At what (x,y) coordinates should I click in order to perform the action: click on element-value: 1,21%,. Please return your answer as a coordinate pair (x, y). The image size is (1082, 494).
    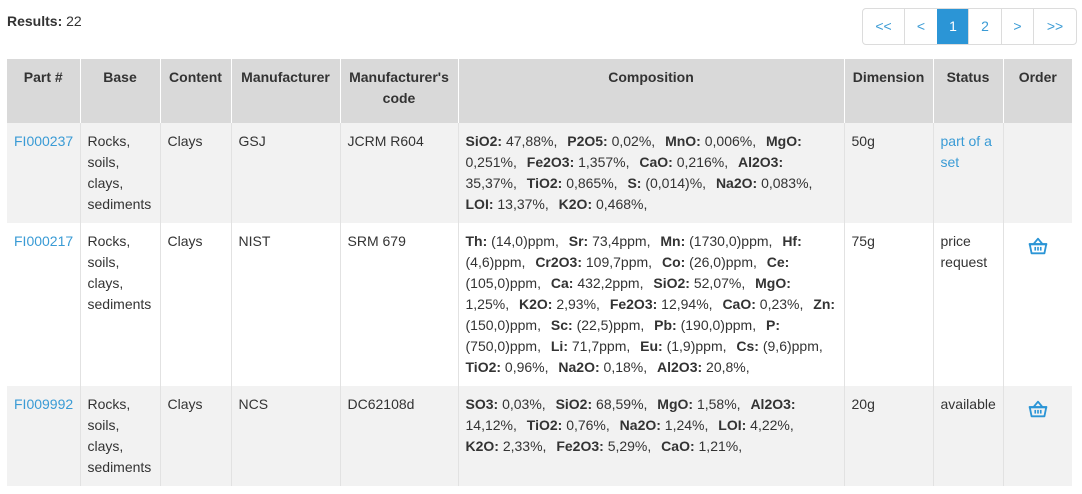
    Looking at the image, I should click on (720, 446).